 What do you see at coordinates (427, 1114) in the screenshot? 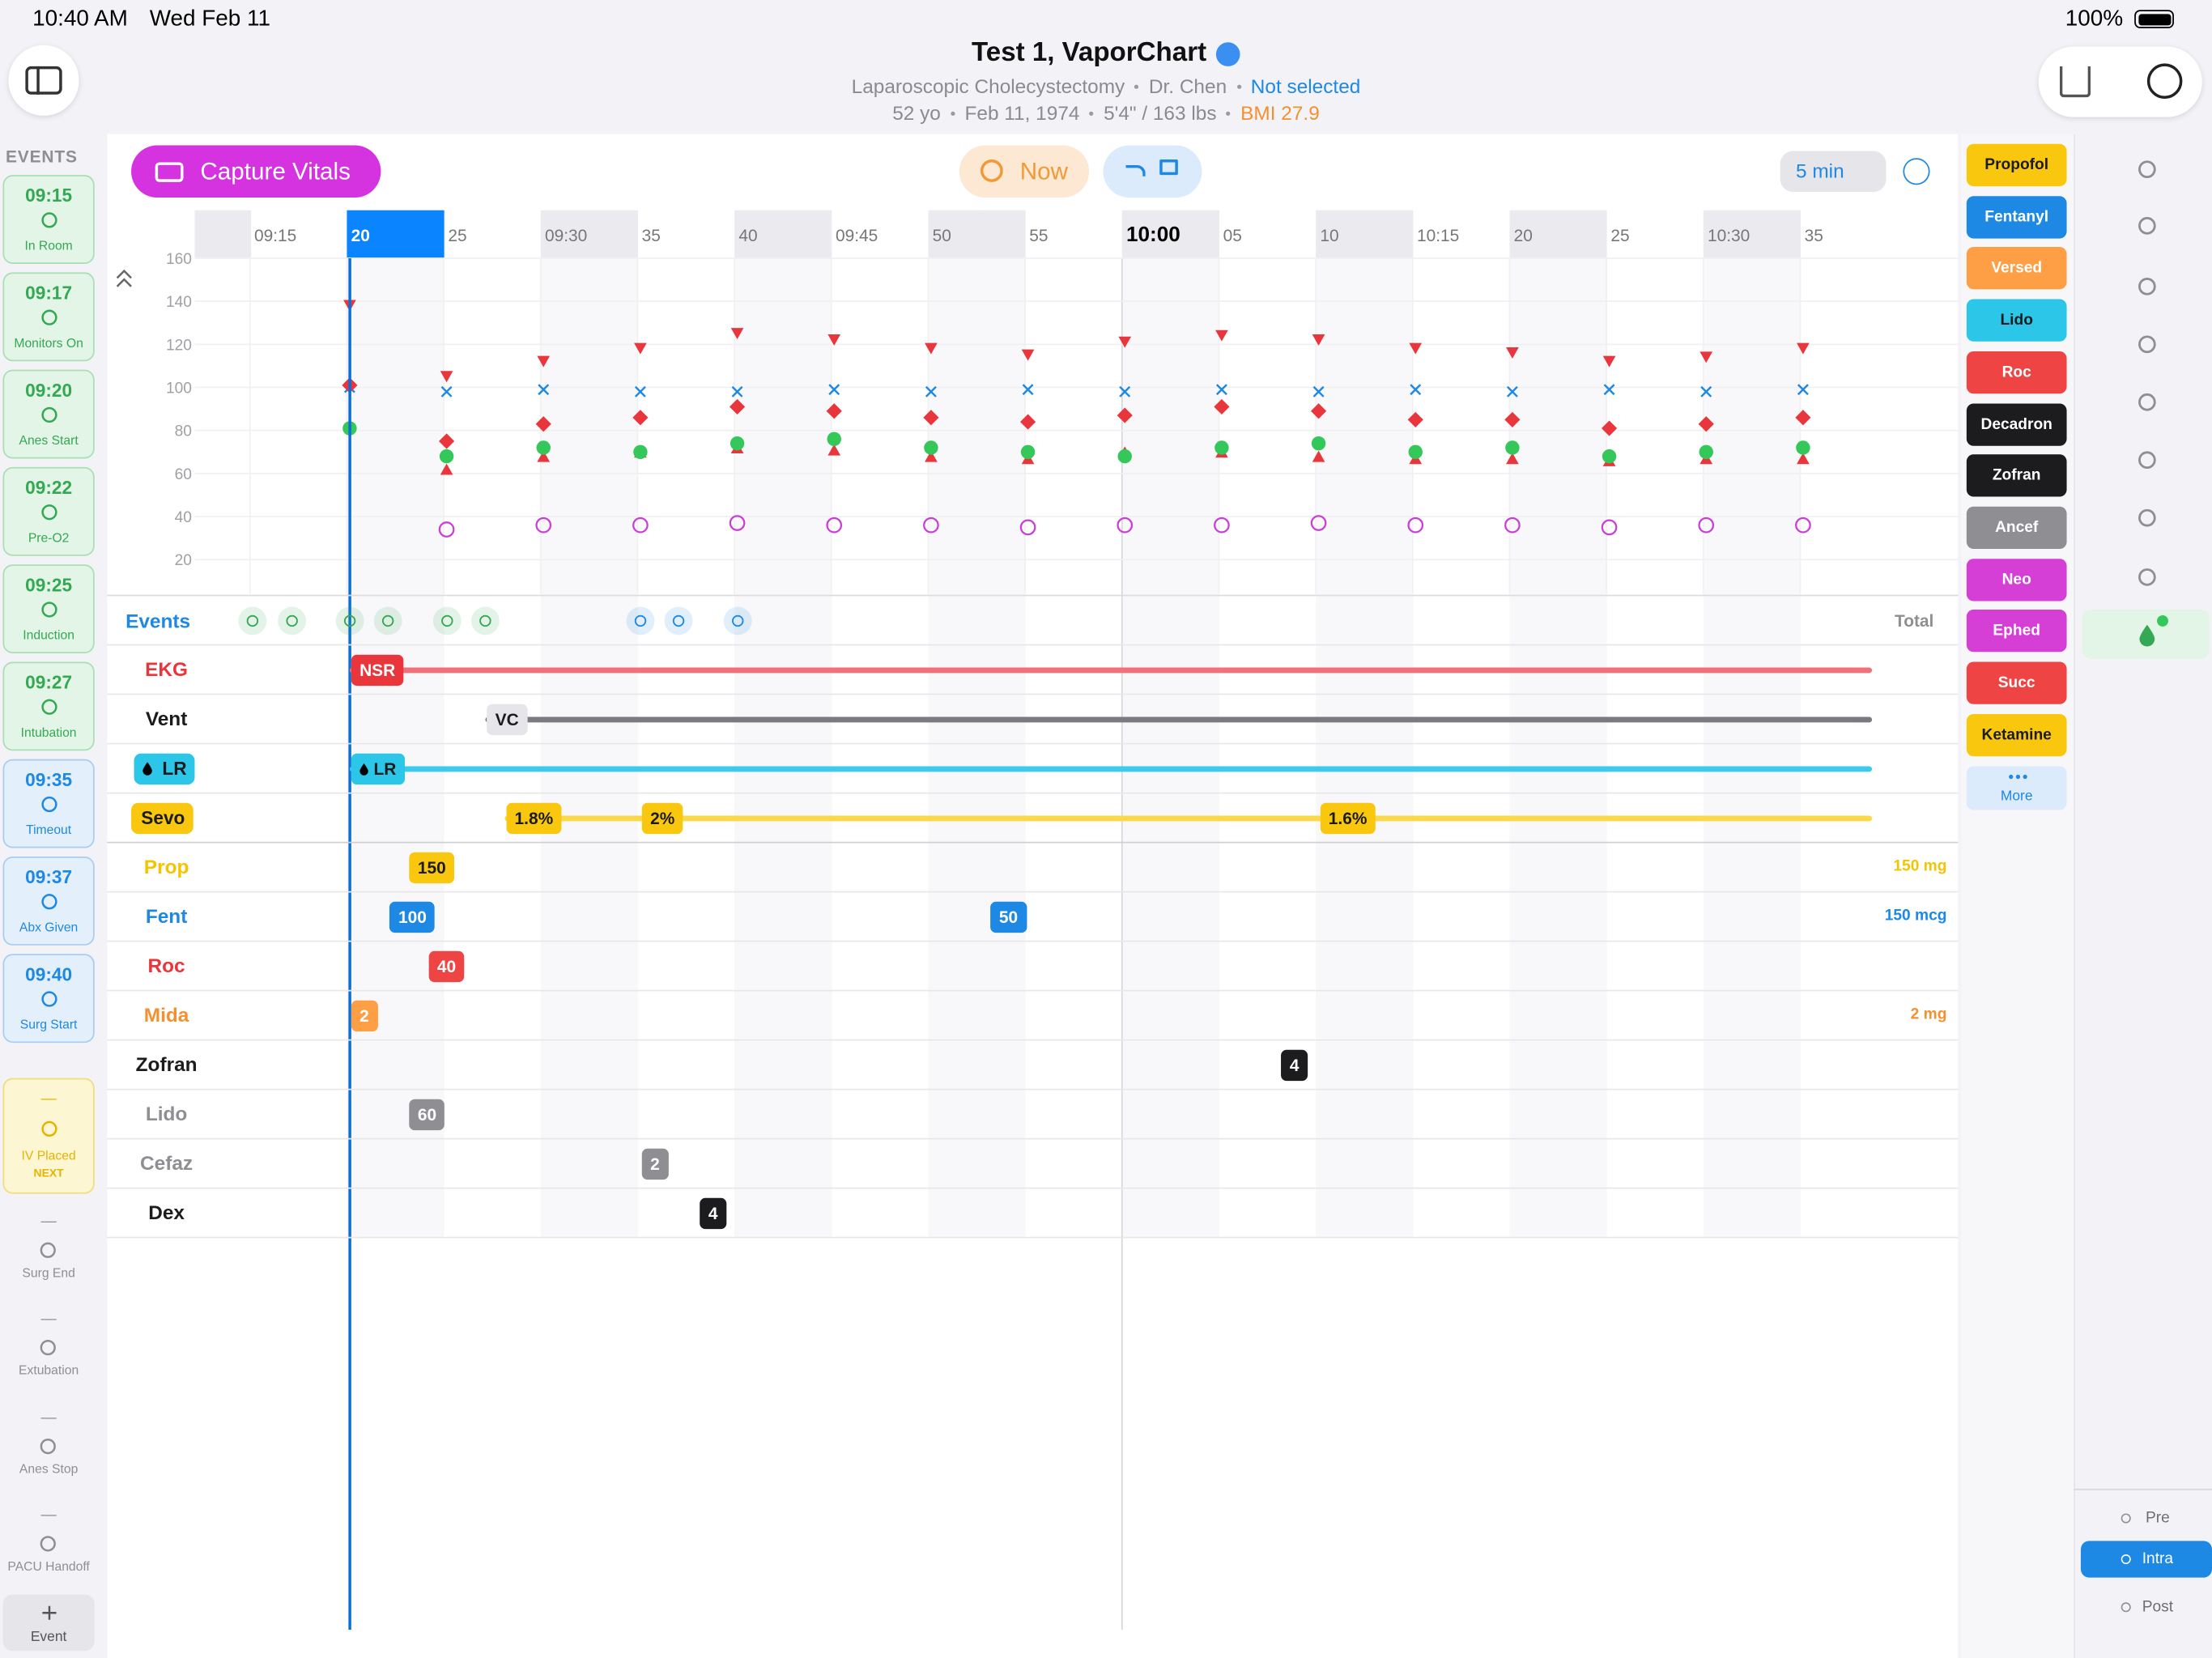
I see `badge-text: 60` at bounding box center [427, 1114].